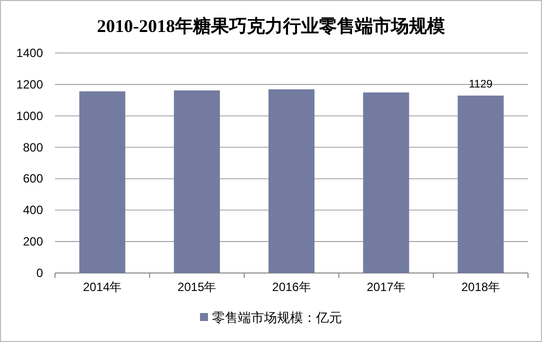  I want to click on x-tick-label: 2018年, so click(480, 287).